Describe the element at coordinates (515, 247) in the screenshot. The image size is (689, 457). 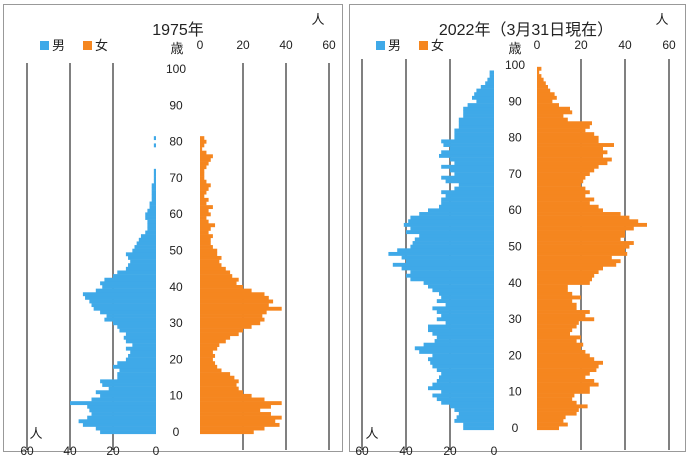
I see `age-tick-50: 50` at that location.